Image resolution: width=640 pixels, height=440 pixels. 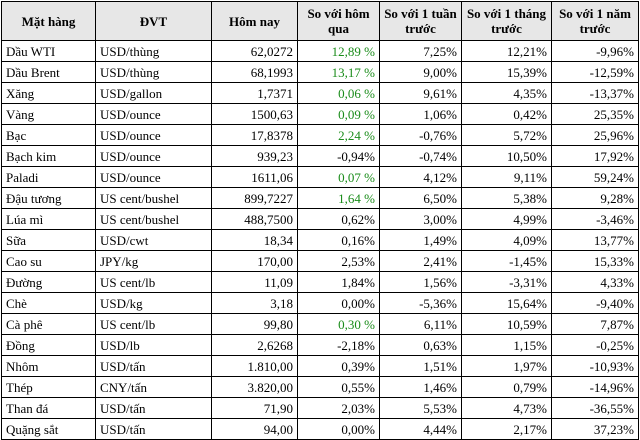 I want to click on cell-vs-month: 5,72%, so click(x=506, y=135).